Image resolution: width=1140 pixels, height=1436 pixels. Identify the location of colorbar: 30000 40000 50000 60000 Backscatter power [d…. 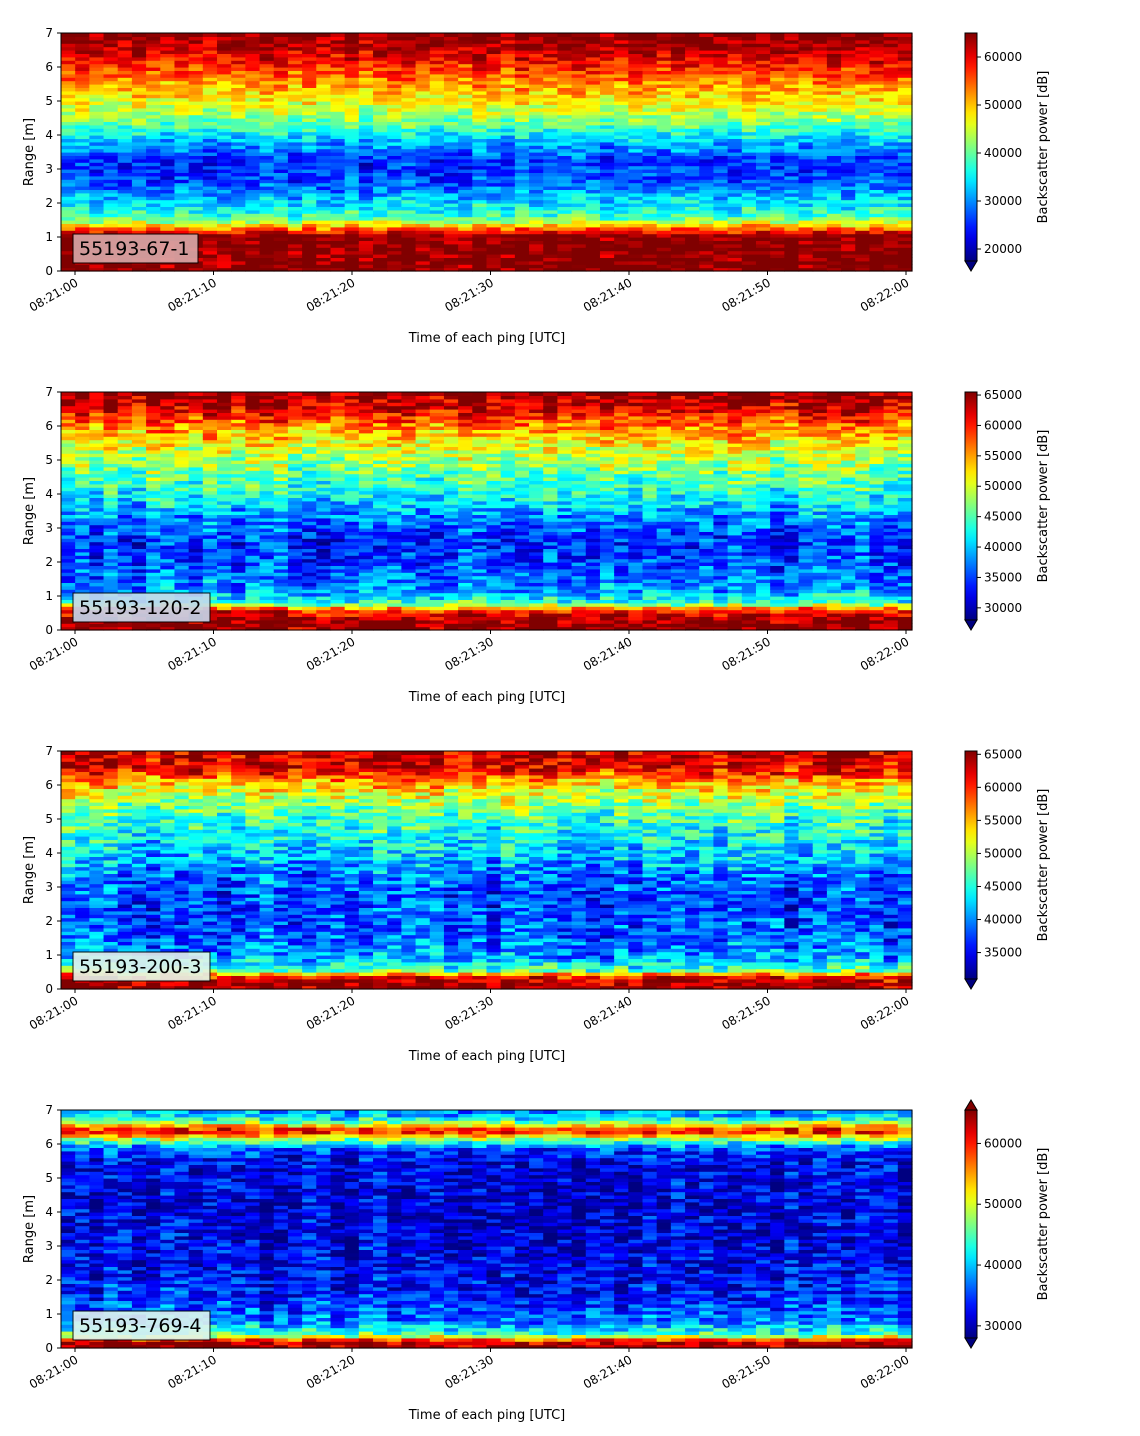
(1007, 1224).